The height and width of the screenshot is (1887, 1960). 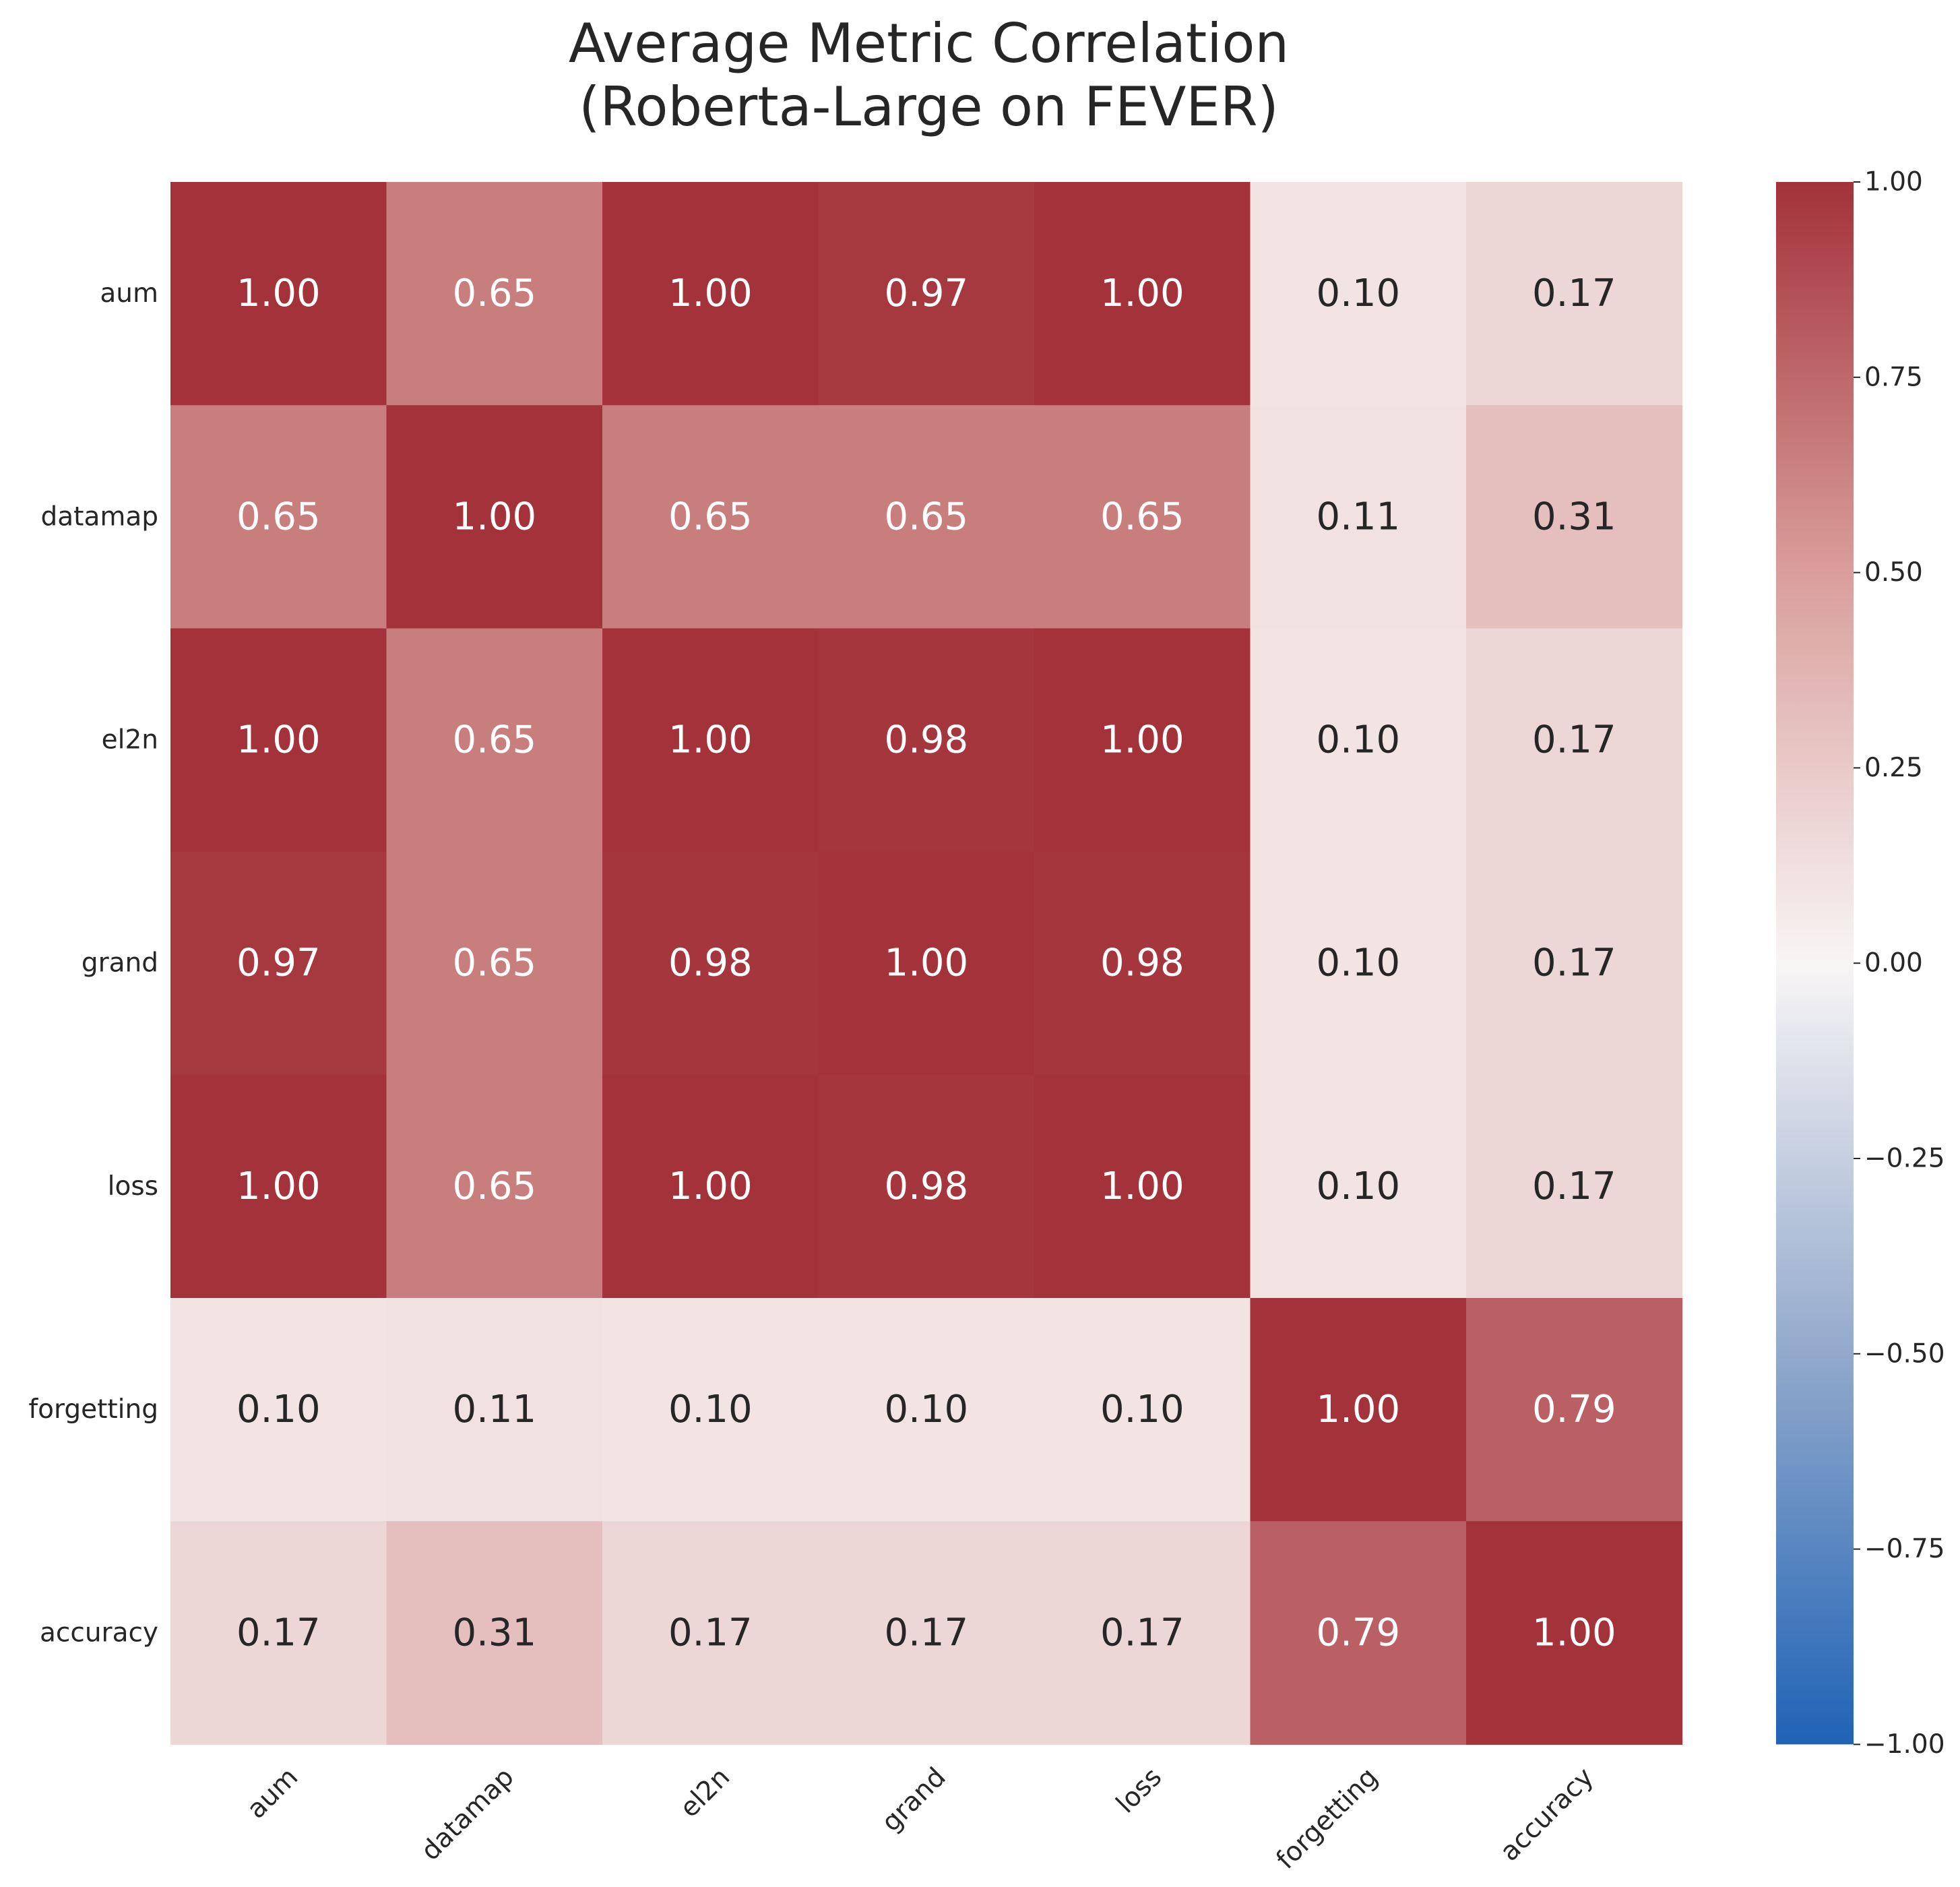 What do you see at coordinates (1905, 1549) in the screenshot?
I see `colorbar-tick-label: −0.75` at bounding box center [1905, 1549].